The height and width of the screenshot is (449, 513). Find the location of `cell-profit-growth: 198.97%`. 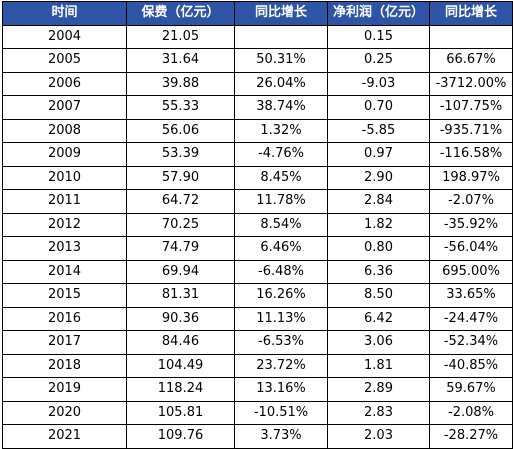

cell-profit-growth: 198.97% is located at coordinates (471, 177).